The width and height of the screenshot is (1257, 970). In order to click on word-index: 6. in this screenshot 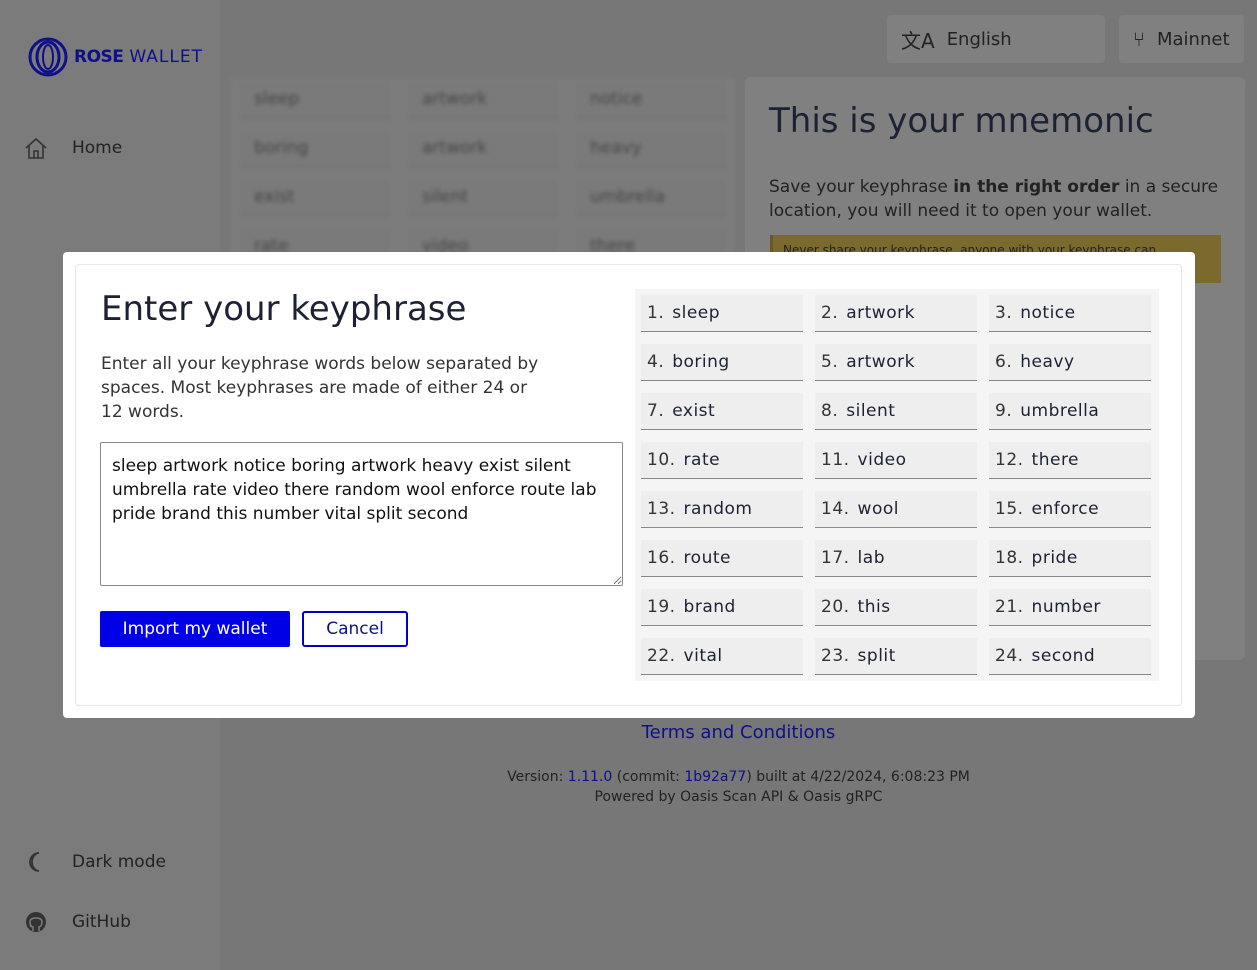, I will do `click(1004, 362)`.